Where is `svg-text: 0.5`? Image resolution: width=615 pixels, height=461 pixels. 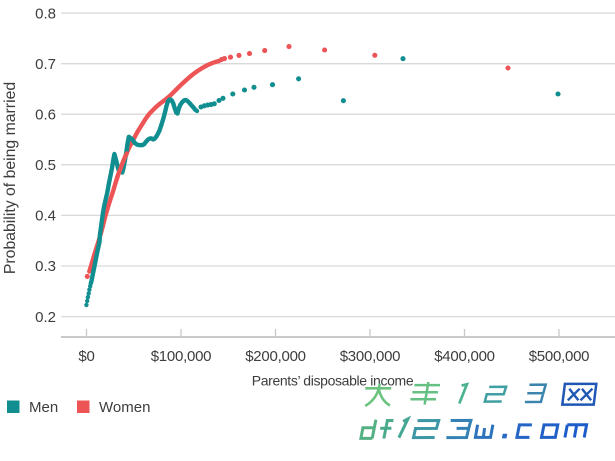
svg-text: 0.5 is located at coordinates (45, 165).